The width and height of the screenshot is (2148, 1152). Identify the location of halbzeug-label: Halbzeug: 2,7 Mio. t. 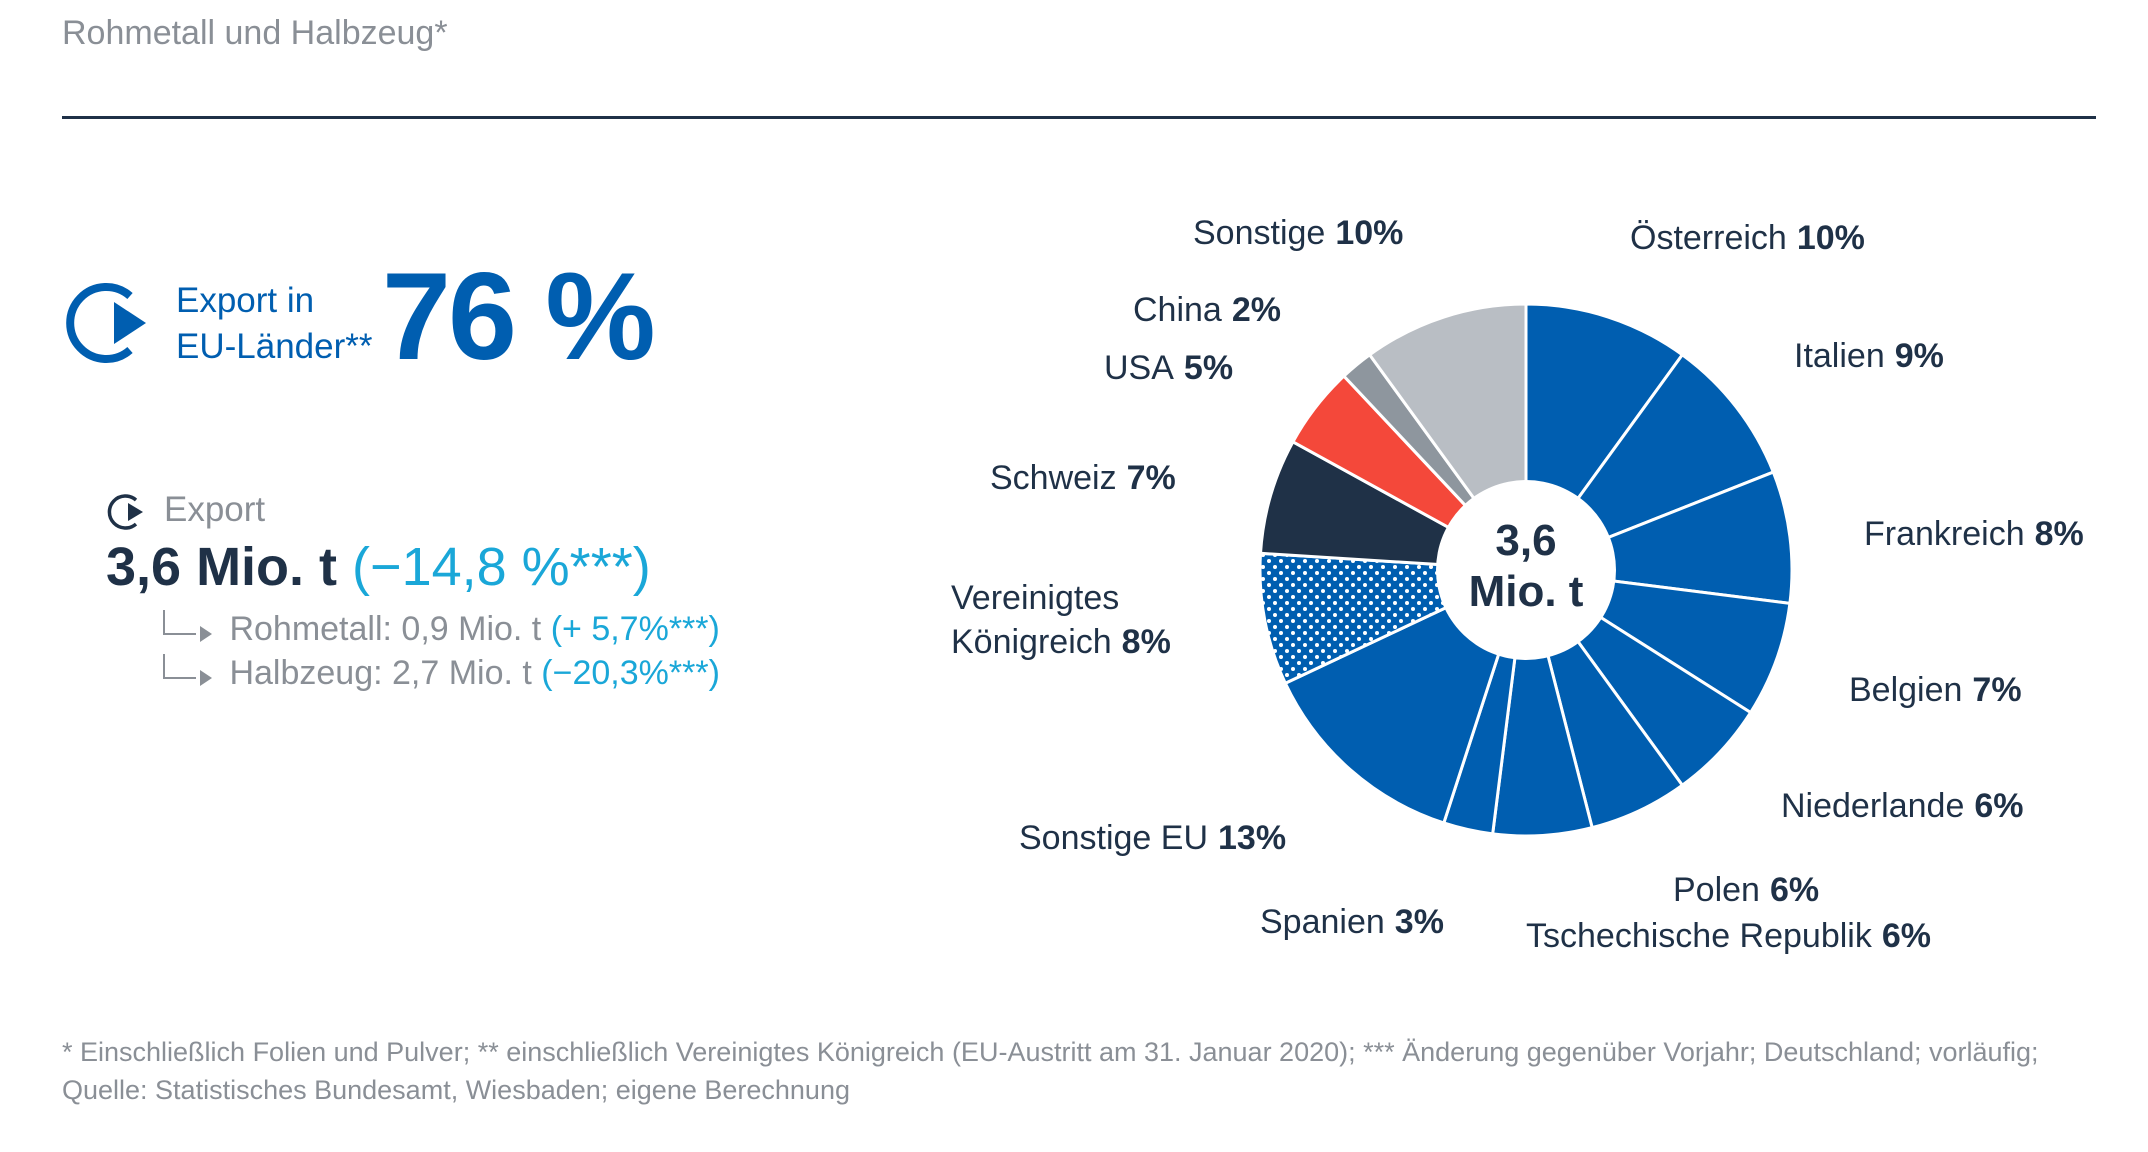
(380, 673).